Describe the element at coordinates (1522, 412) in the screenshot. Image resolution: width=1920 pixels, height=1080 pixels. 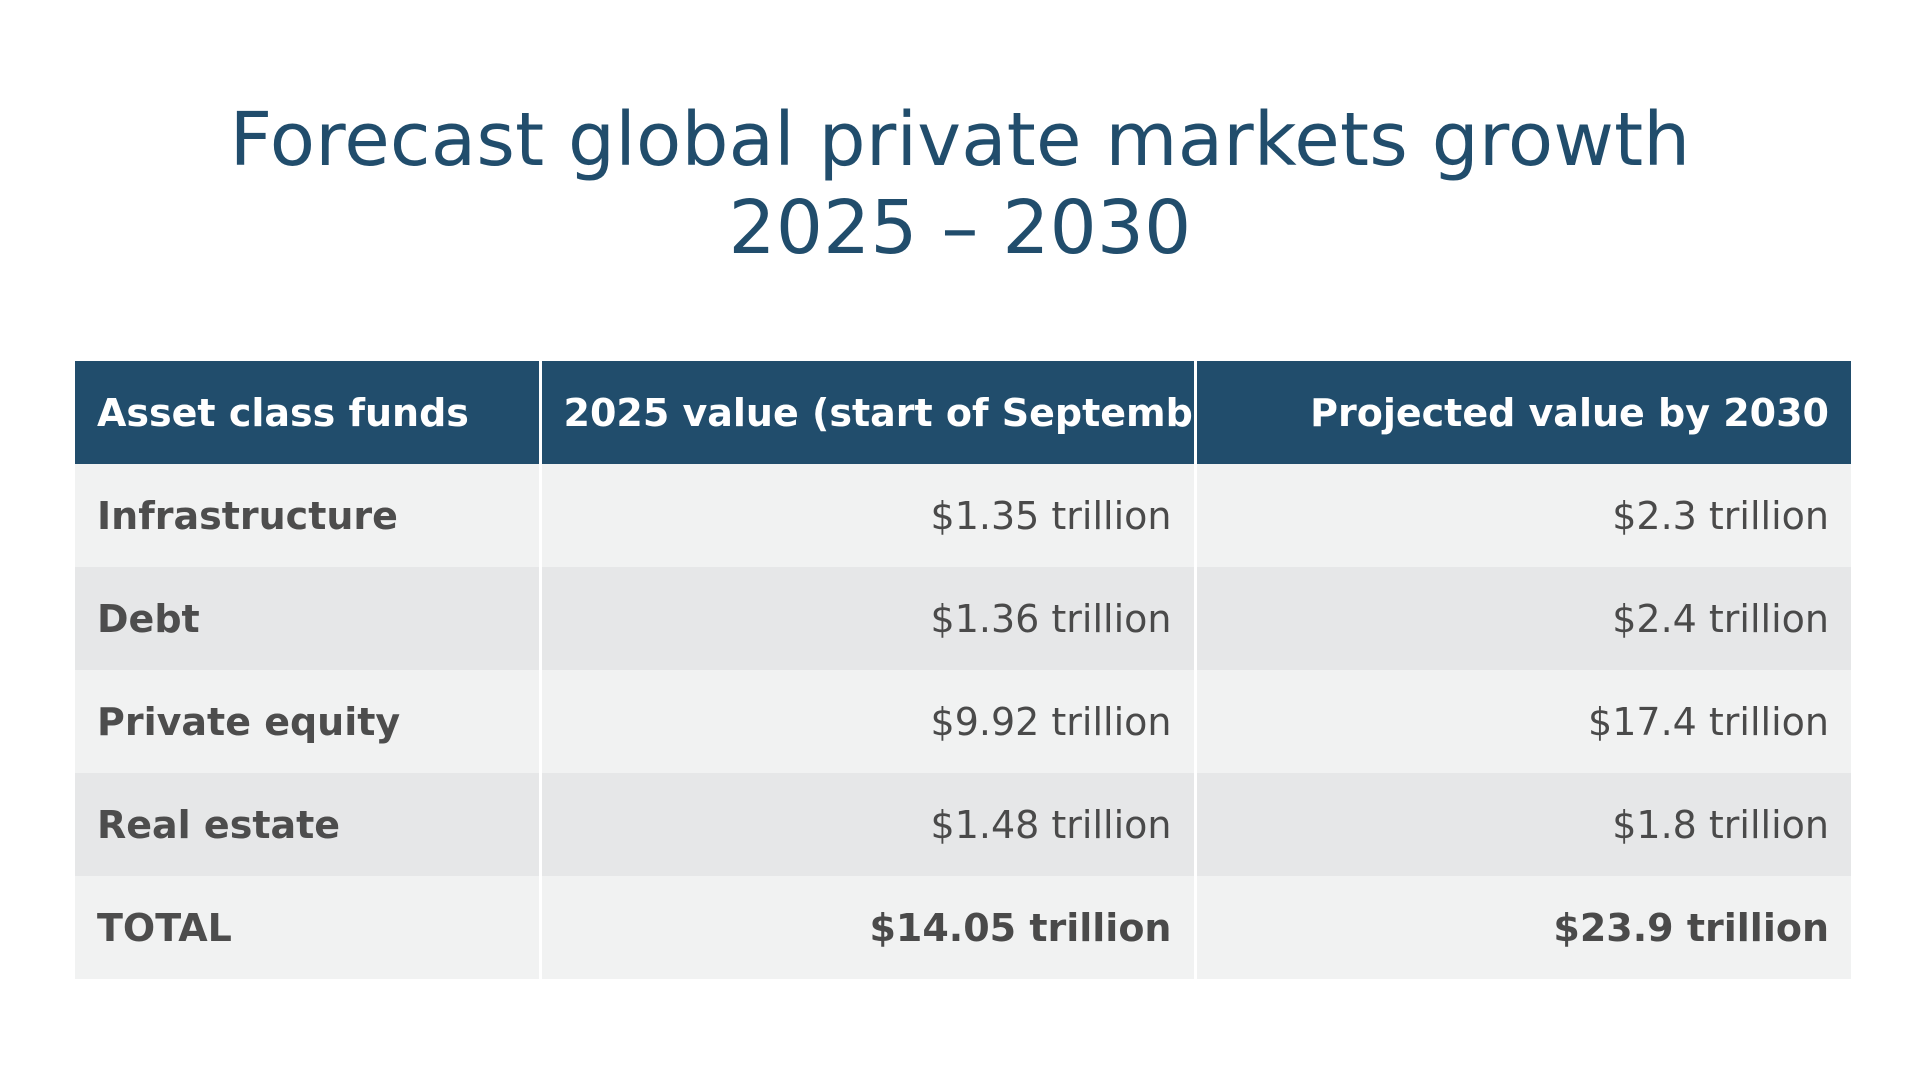
I see `column-header-2030-value: Projected value by 2030` at that location.